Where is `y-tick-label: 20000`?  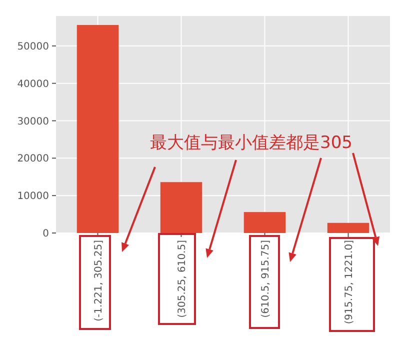
y-tick-label: 20000 is located at coordinates (33, 159).